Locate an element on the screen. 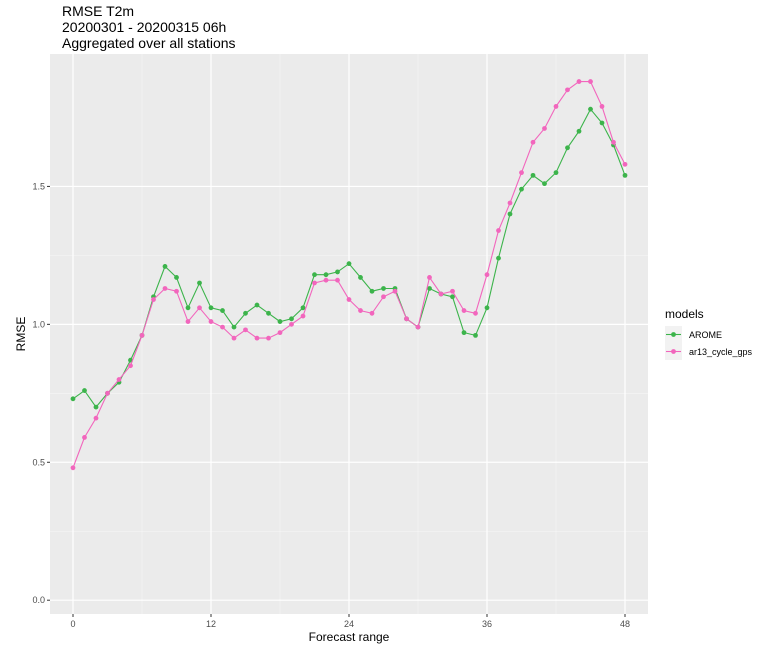  legend-title: models is located at coordinates (684, 314).